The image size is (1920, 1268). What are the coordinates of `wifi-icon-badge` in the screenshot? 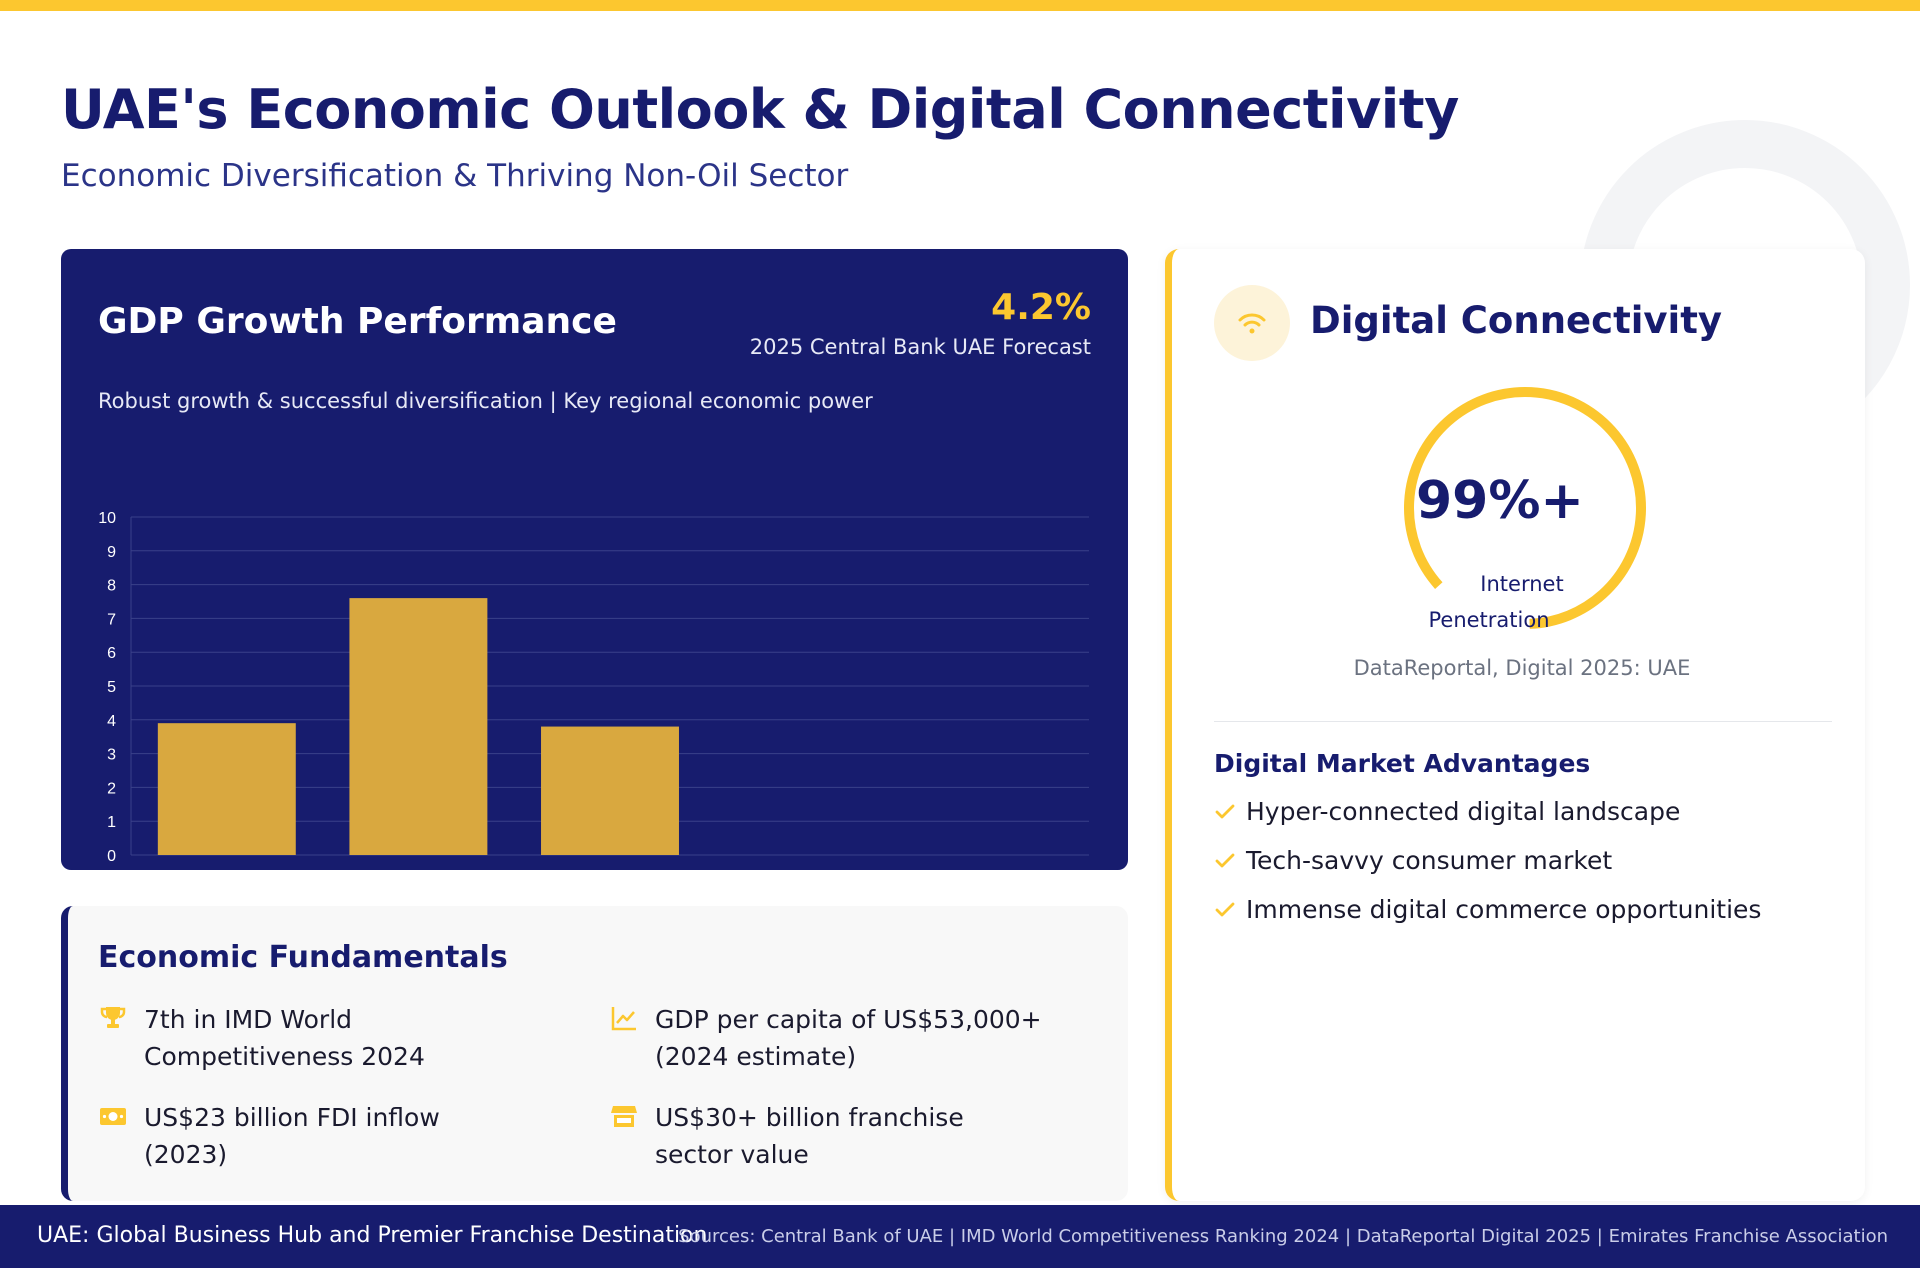 It's located at (1252, 323).